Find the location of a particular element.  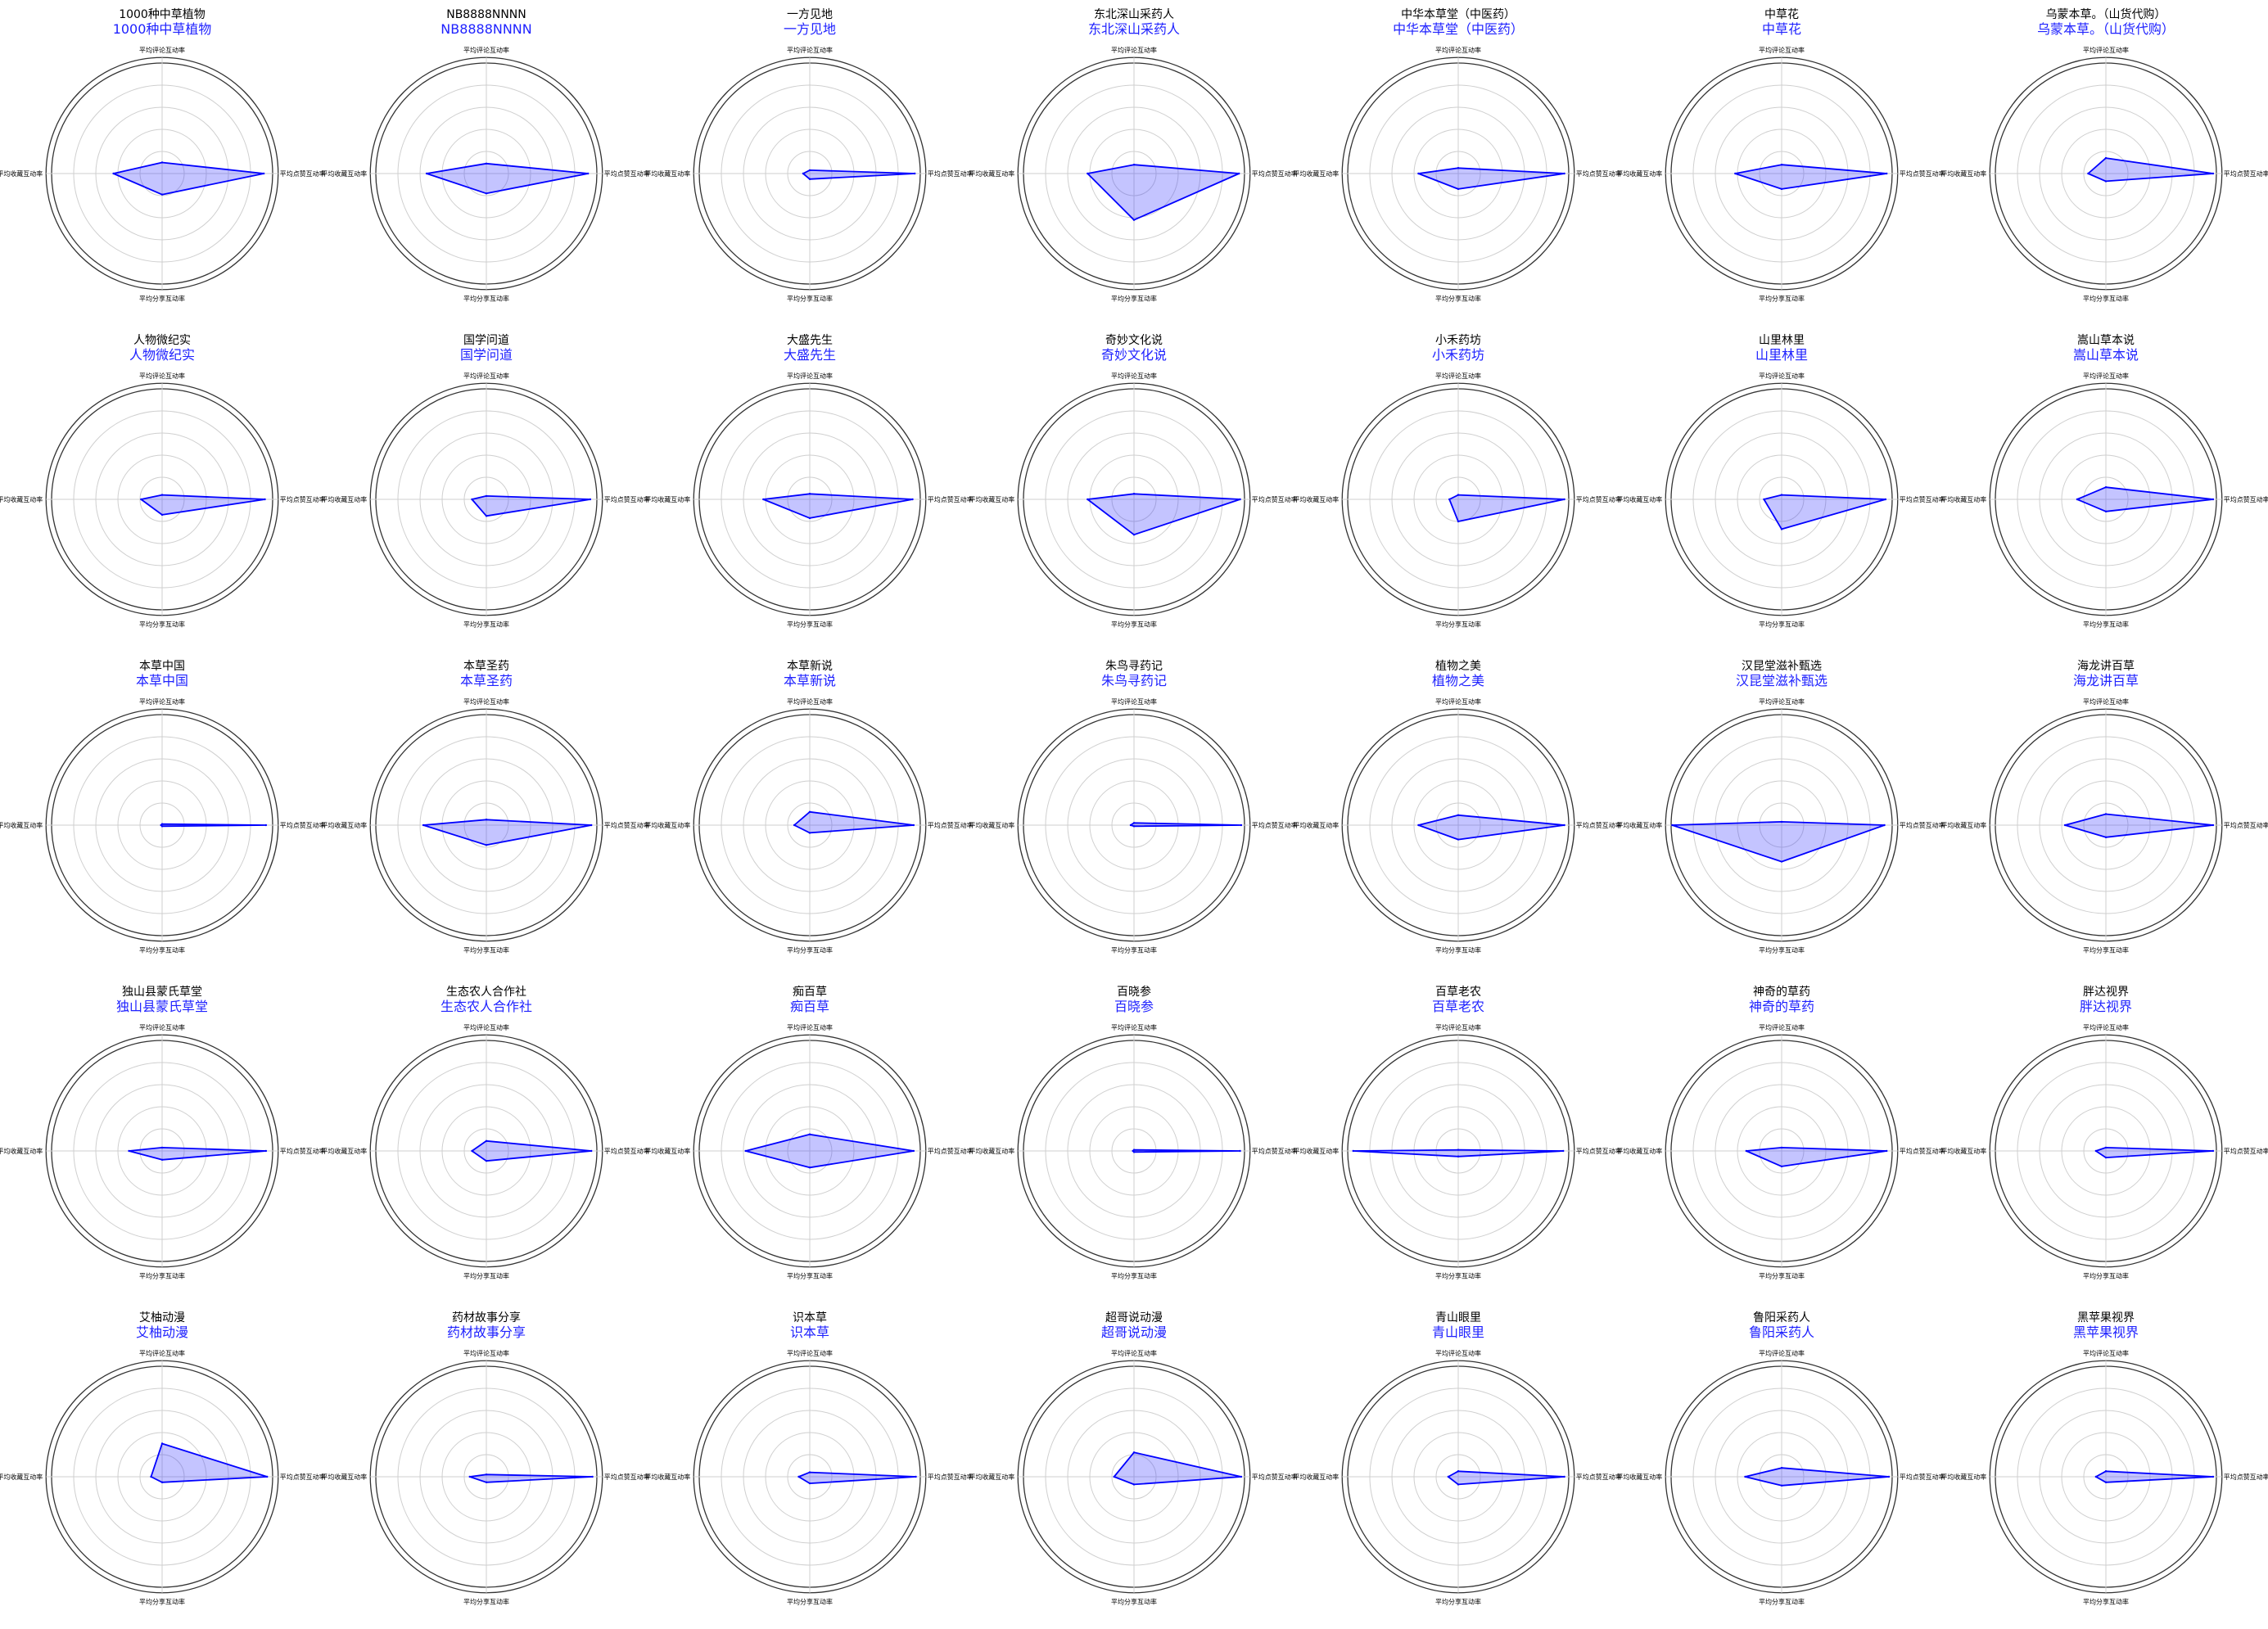

chart-subtitle: 汉昆堂滋补甄选 is located at coordinates (1782, 680).